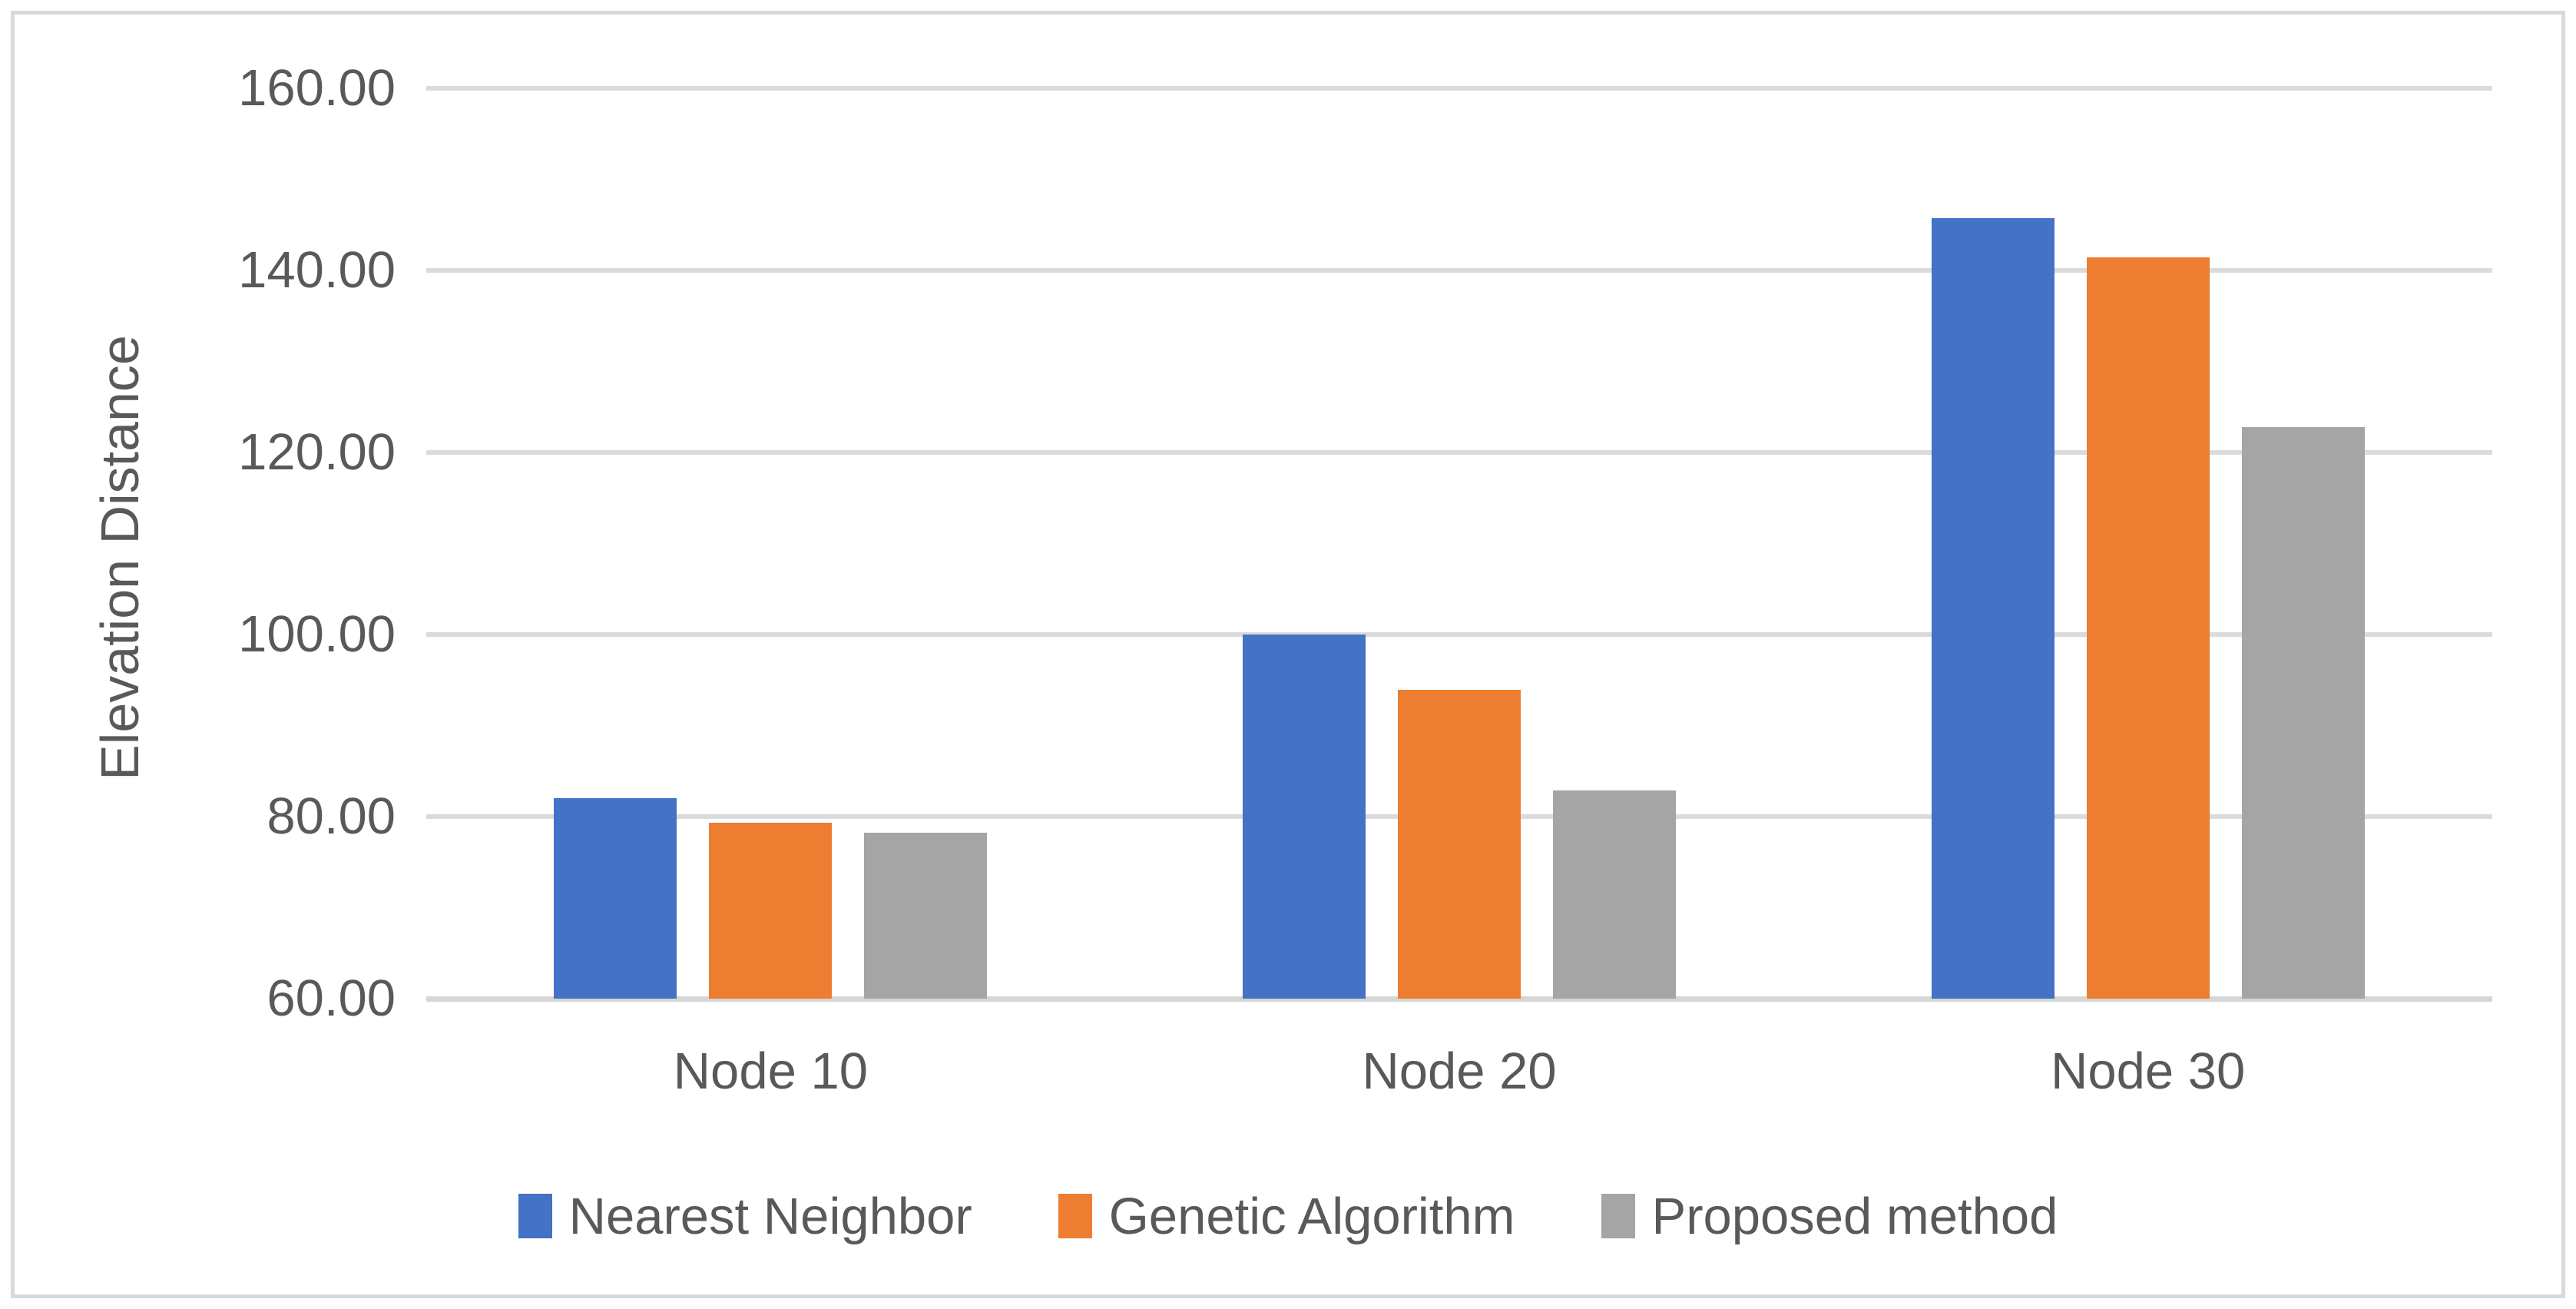  I want to click on legend-item-nearest-neighbor: Nearest Neighbor, so click(745, 1216).